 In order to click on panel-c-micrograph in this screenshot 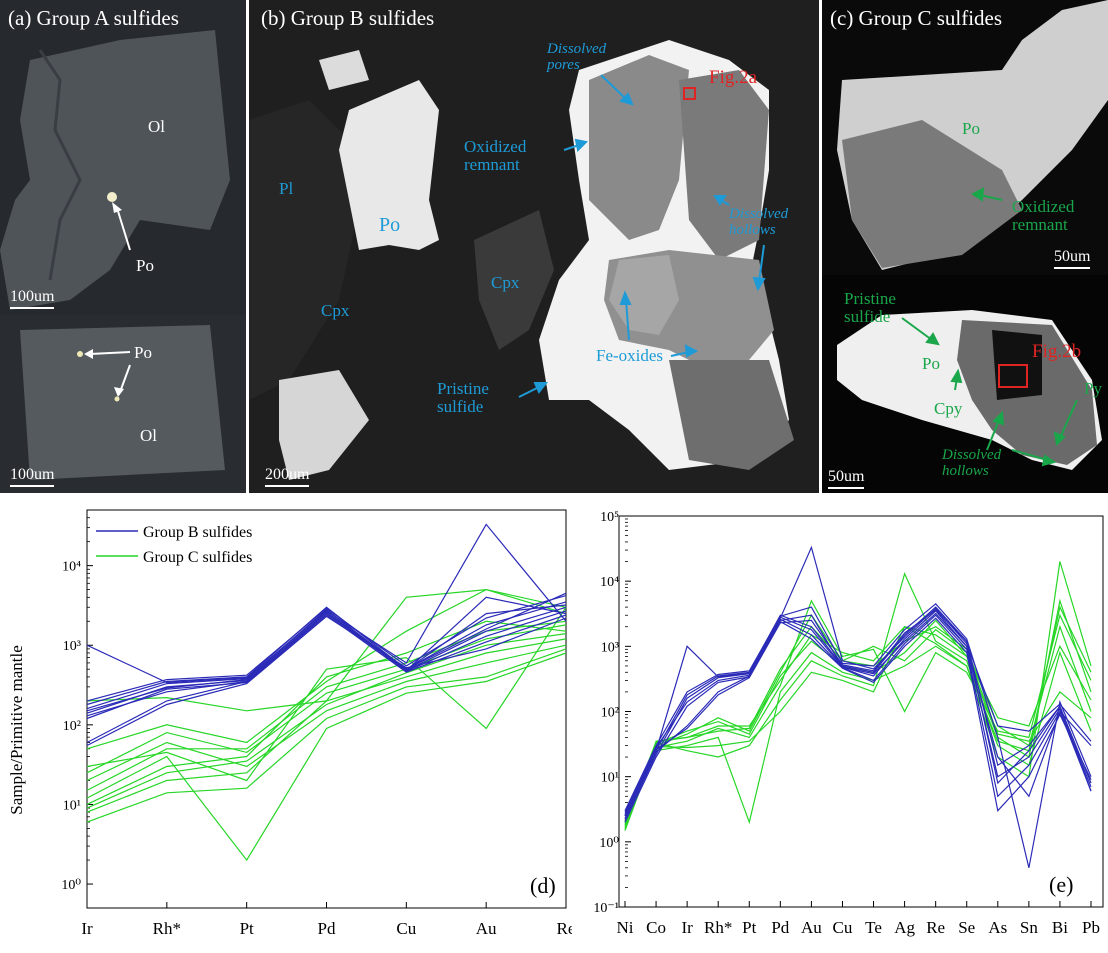, I will do `click(965, 246)`.